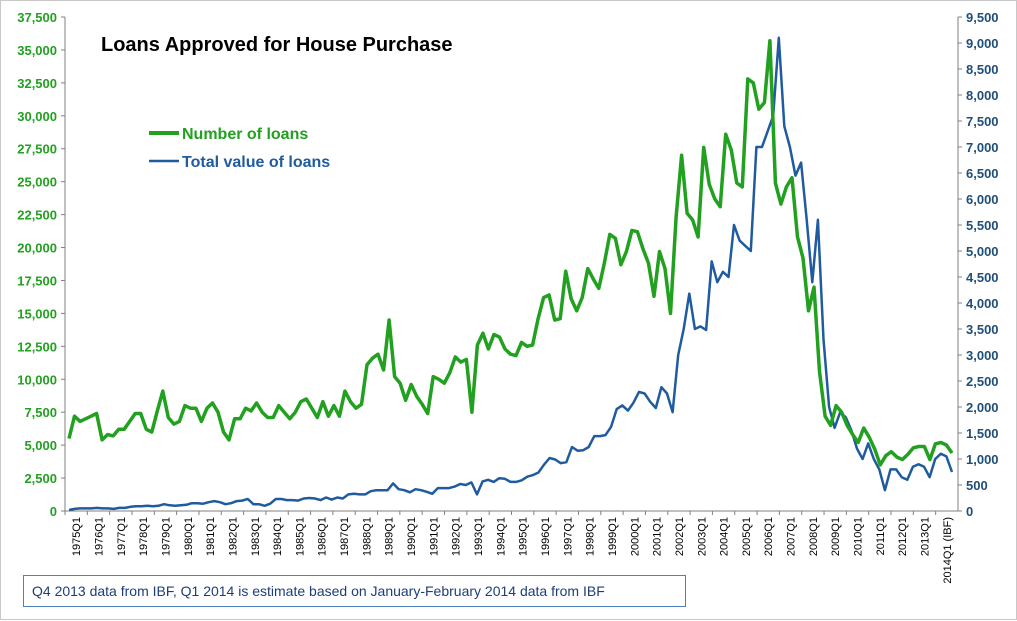  Describe the element at coordinates (37, 50) in the screenshot. I see `left-tick-label: 35,000` at that location.